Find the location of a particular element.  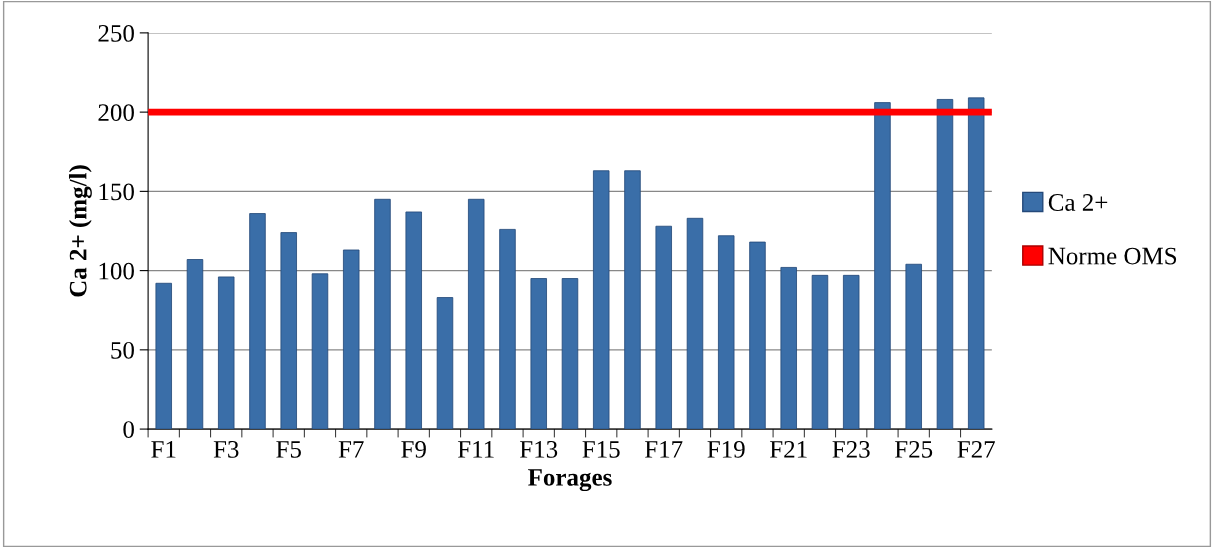

x-tick-label: F5 is located at coordinates (288, 449).